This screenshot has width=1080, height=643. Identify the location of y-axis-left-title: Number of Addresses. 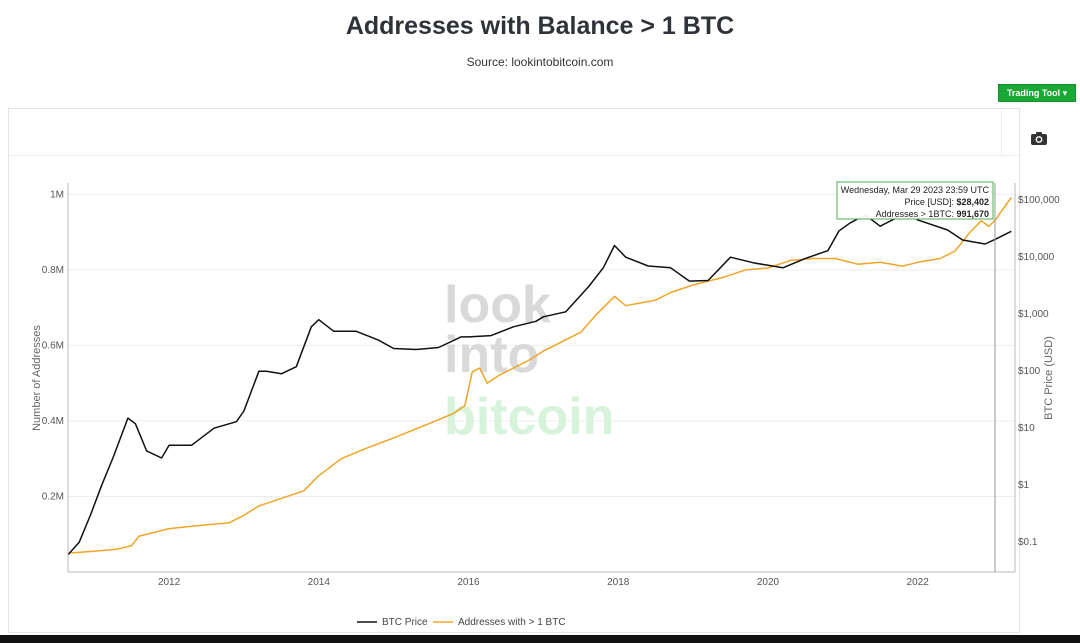
(37, 378).